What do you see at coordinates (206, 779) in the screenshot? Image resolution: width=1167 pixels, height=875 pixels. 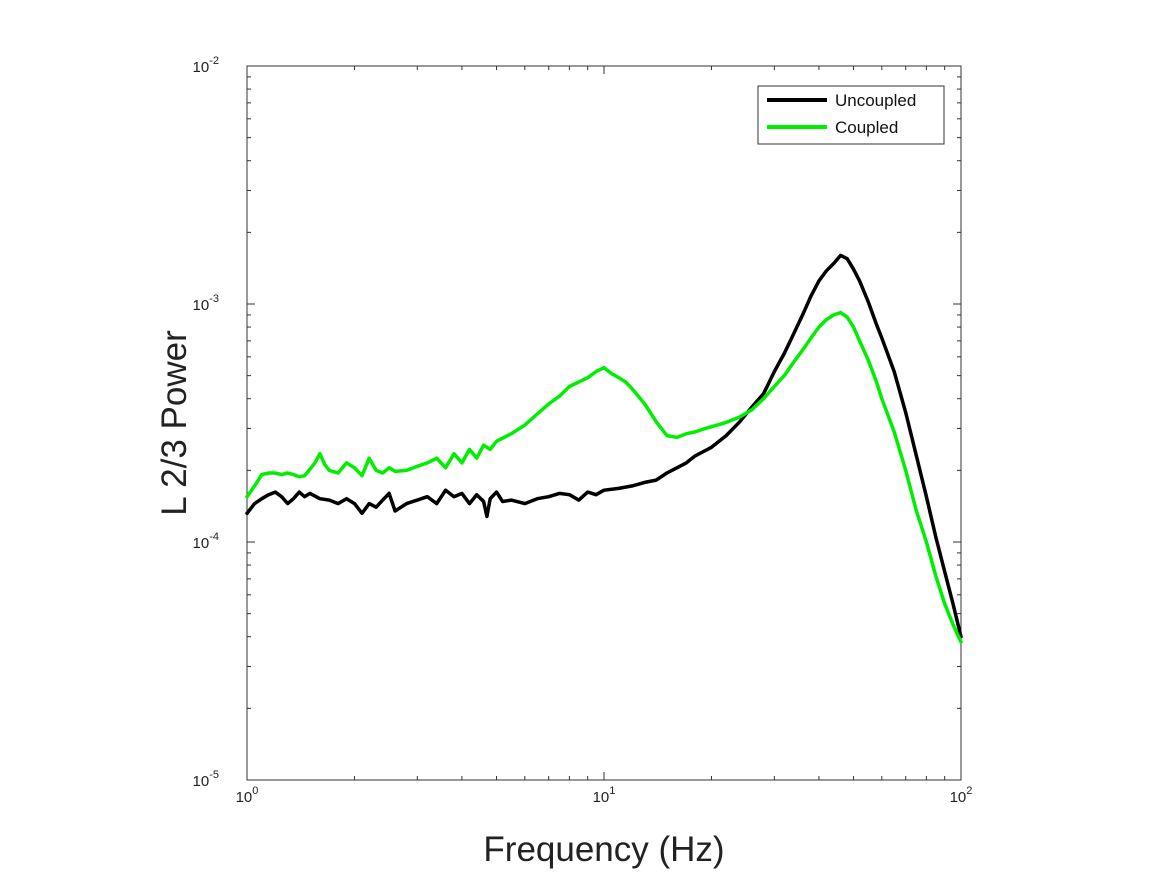 I see `y-tick-label: 10⁻⁵` at bounding box center [206, 779].